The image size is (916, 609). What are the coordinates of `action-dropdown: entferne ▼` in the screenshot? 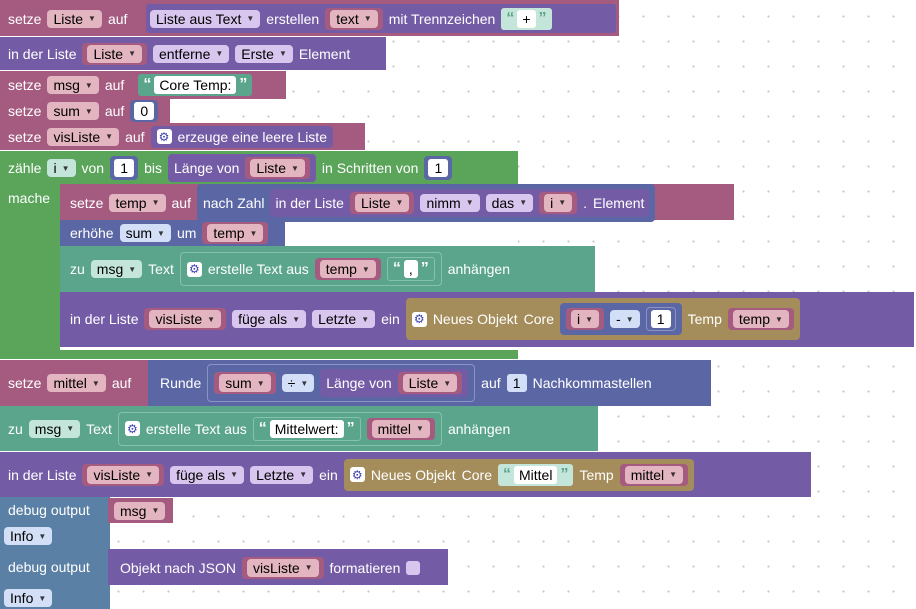 It's located at (191, 53).